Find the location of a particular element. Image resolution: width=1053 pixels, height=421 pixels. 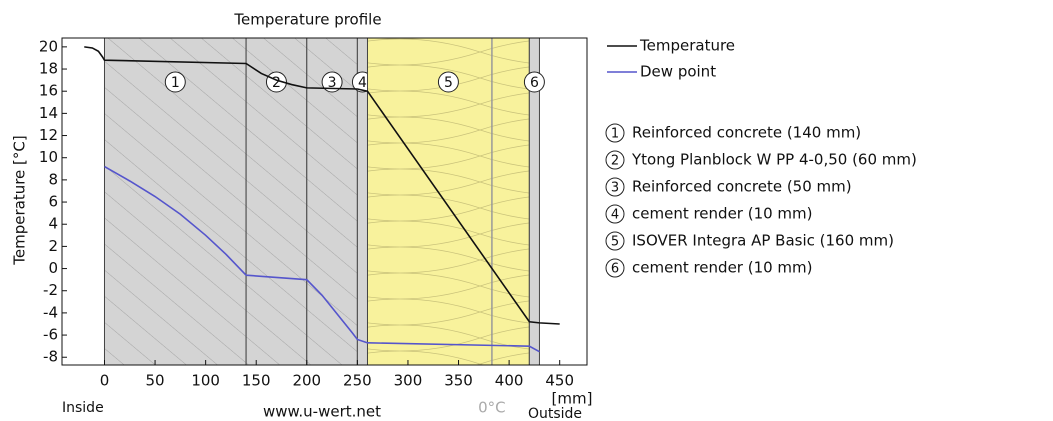

legend-layer-number: 4 is located at coordinates (615, 215).